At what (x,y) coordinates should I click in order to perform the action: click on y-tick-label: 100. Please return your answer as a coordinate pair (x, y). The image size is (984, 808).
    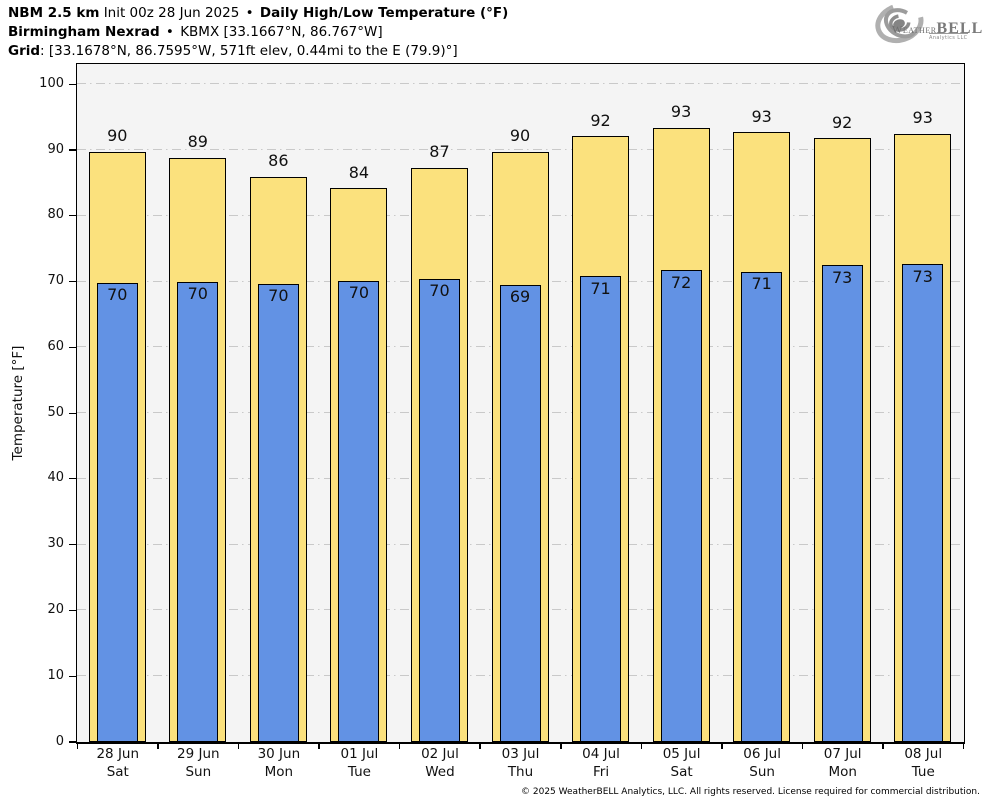
    Looking at the image, I should click on (51, 83).